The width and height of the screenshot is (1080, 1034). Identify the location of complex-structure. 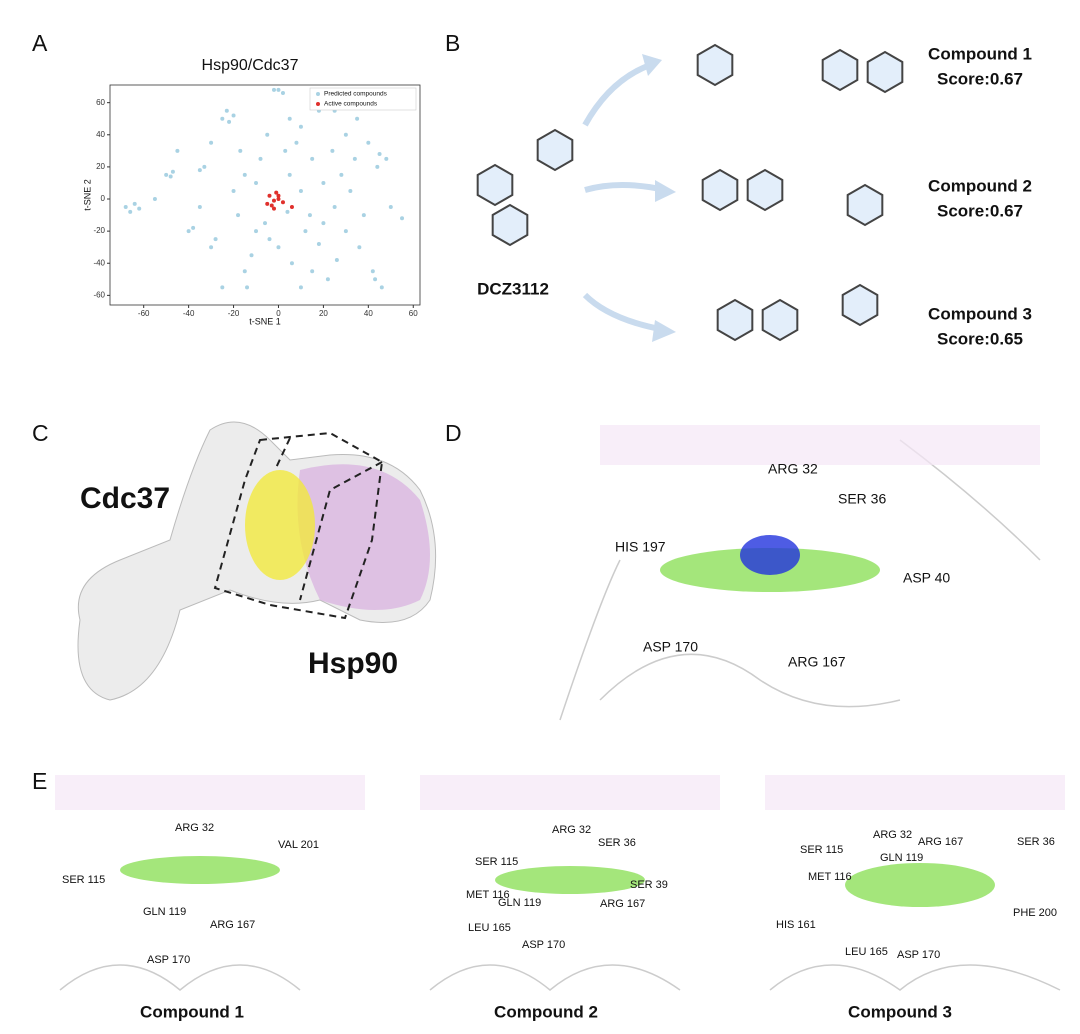
(257, 561).